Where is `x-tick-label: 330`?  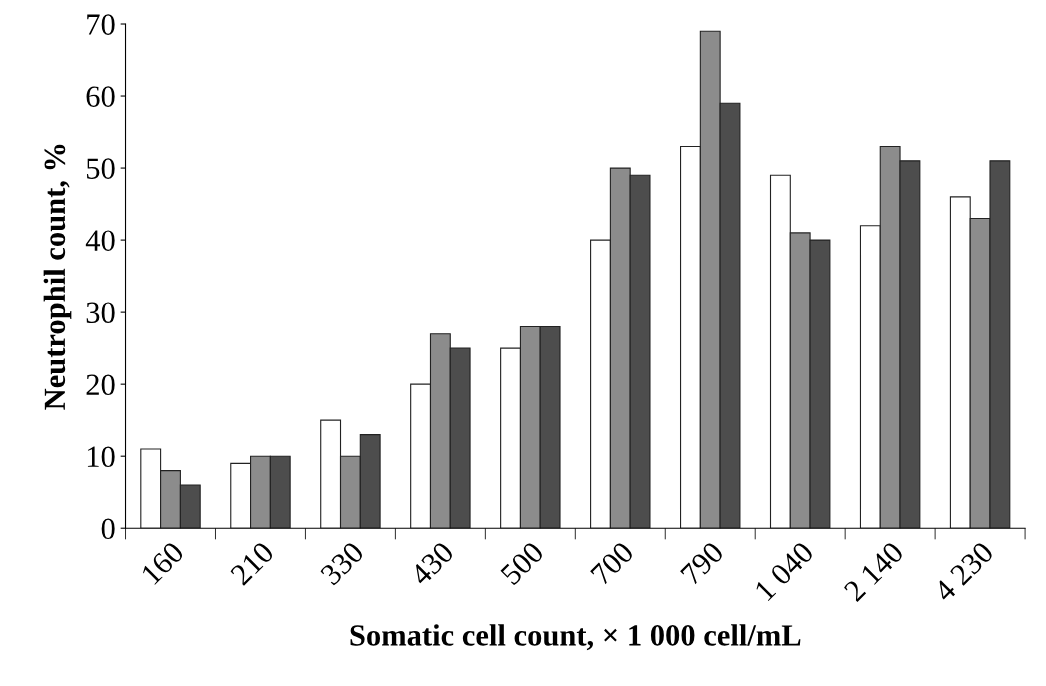
x-tick-label: 330 is located at coordinates (342, 563).